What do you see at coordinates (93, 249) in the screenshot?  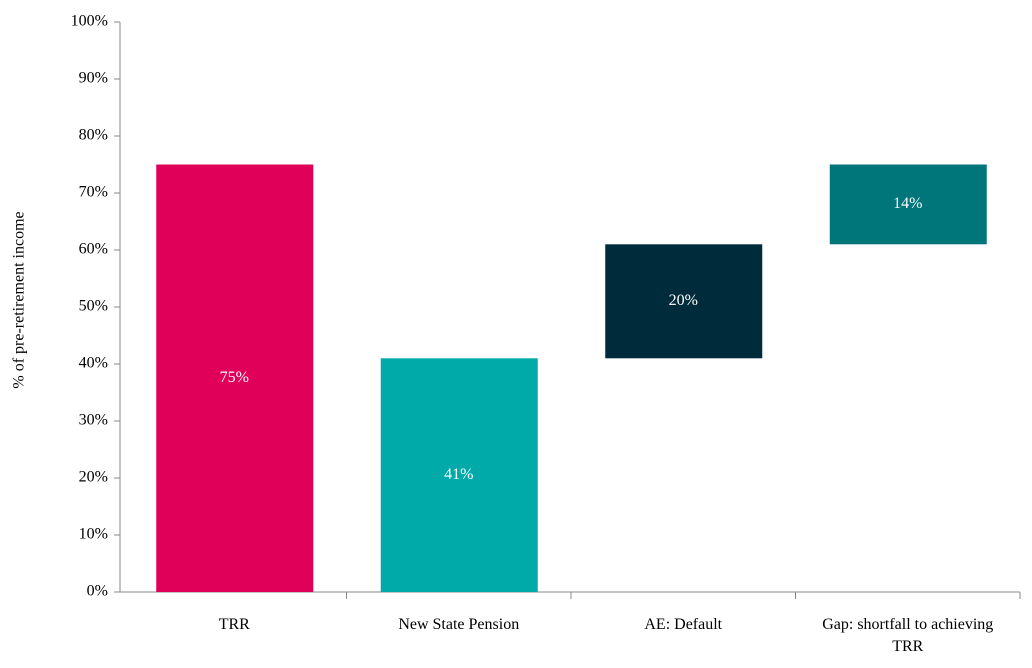 I see `y-tick-label: 60%` at bounding box center [93, 249].